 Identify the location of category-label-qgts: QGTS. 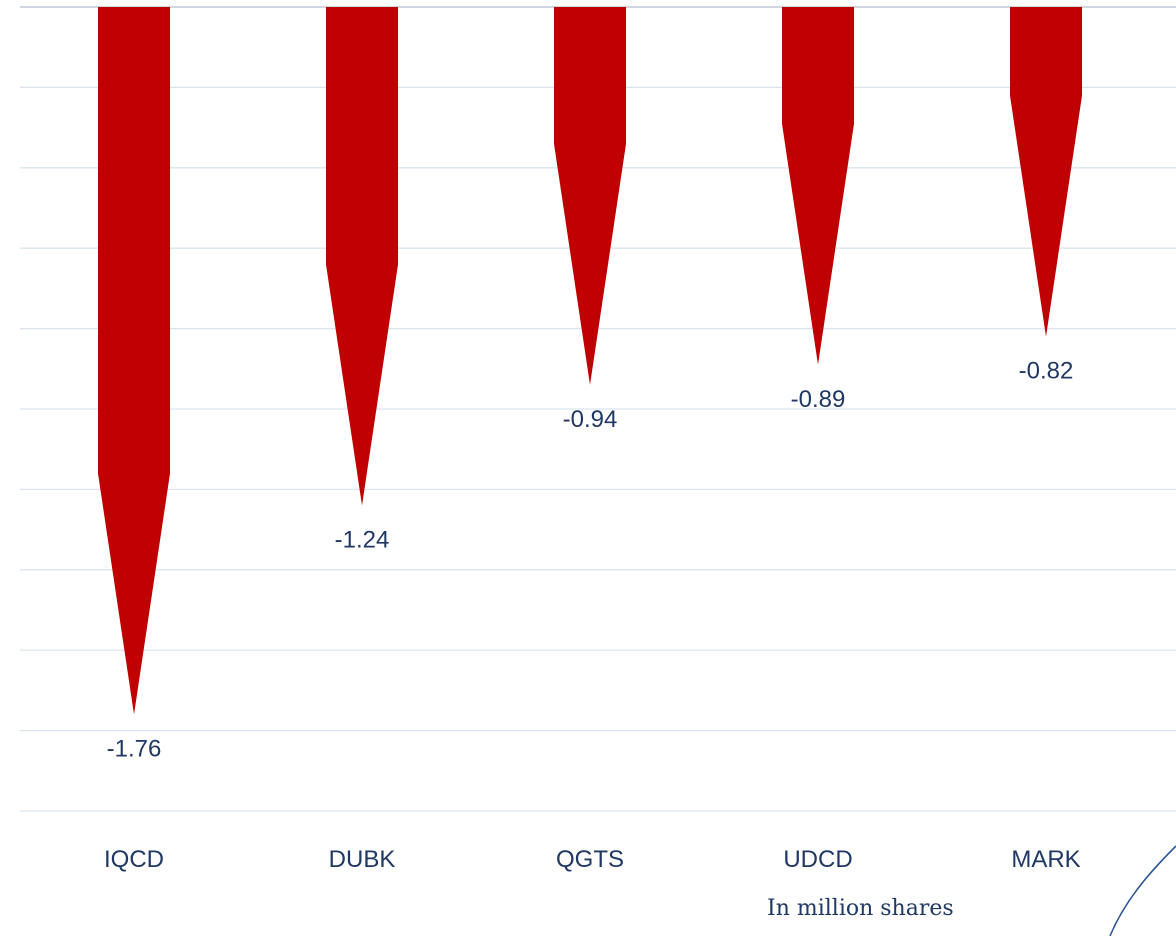
(590, 859).